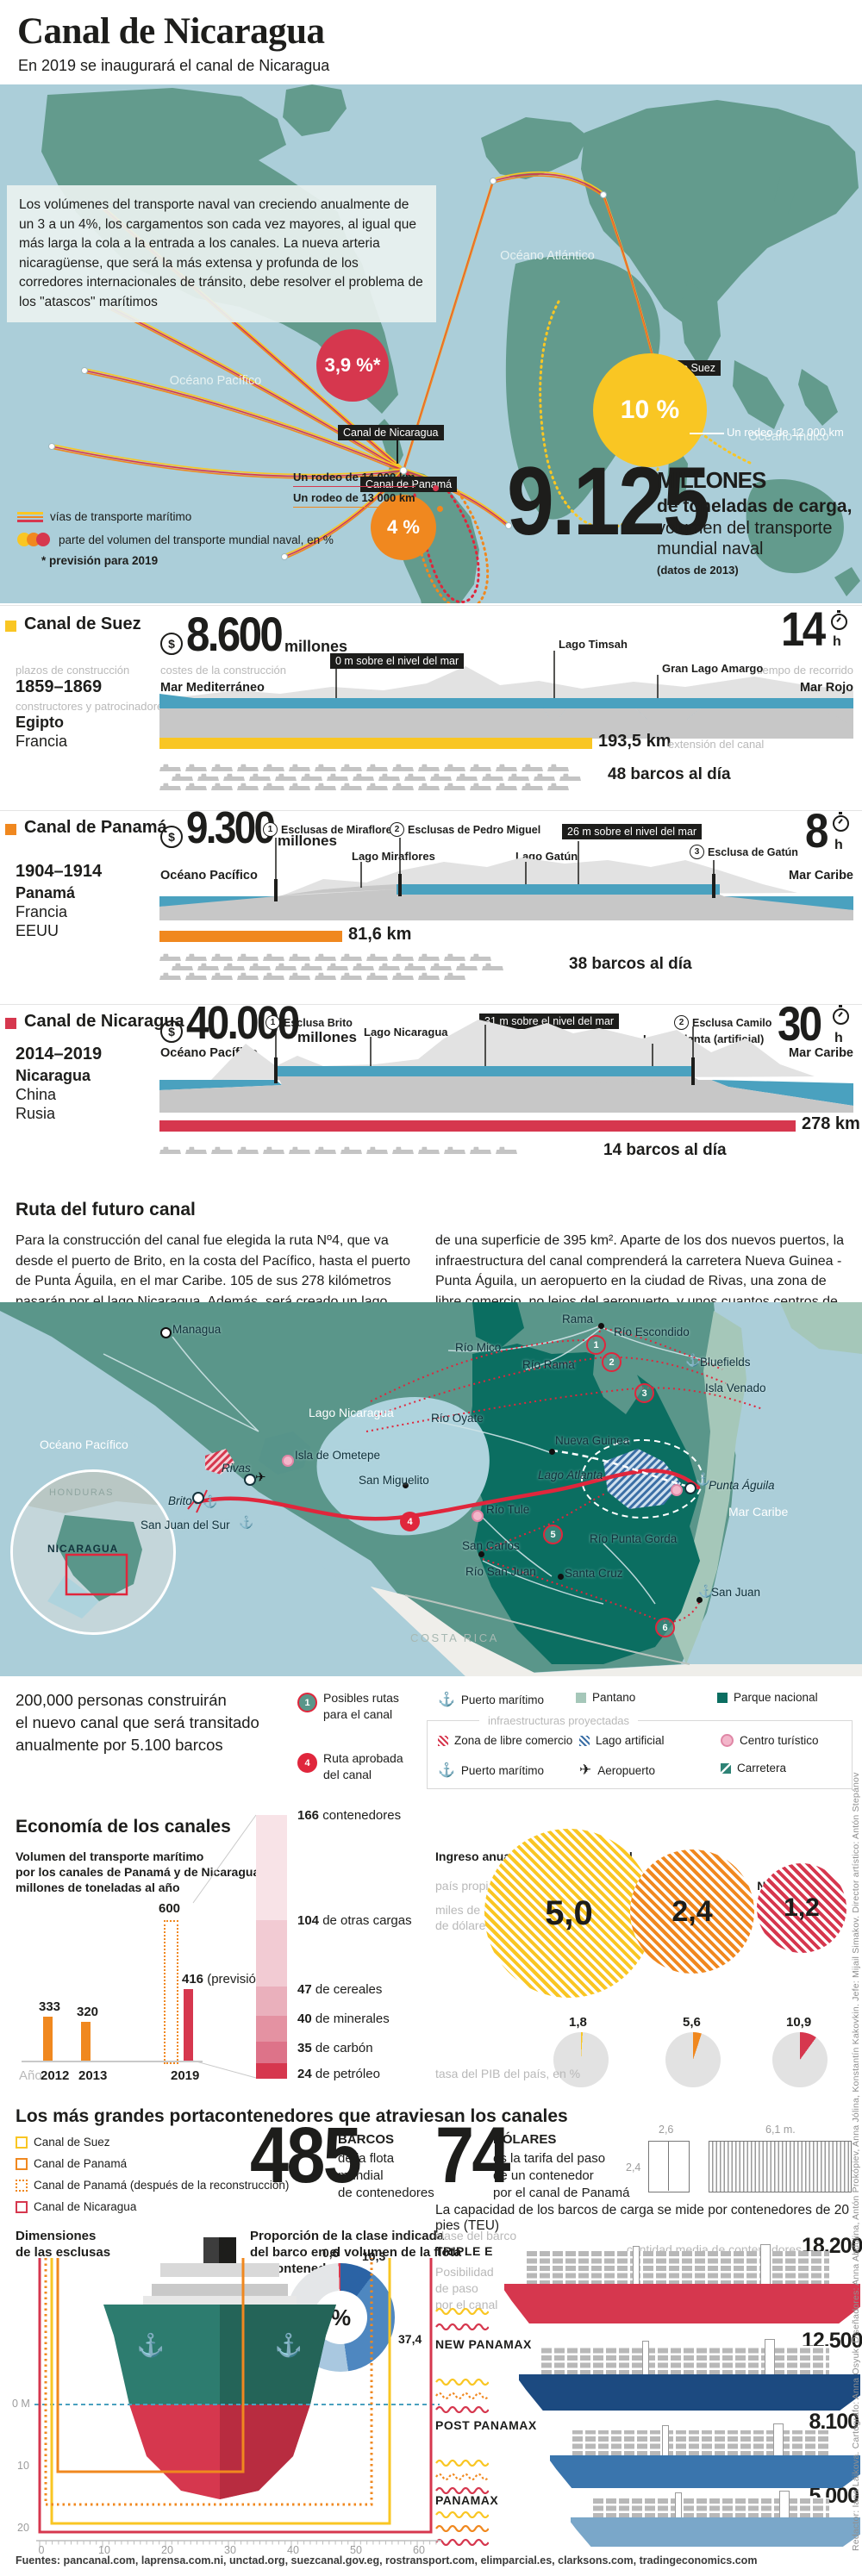  I want to click on nicaragua-lock-2-label: Esclusa Camilo, so click(732, 1022).